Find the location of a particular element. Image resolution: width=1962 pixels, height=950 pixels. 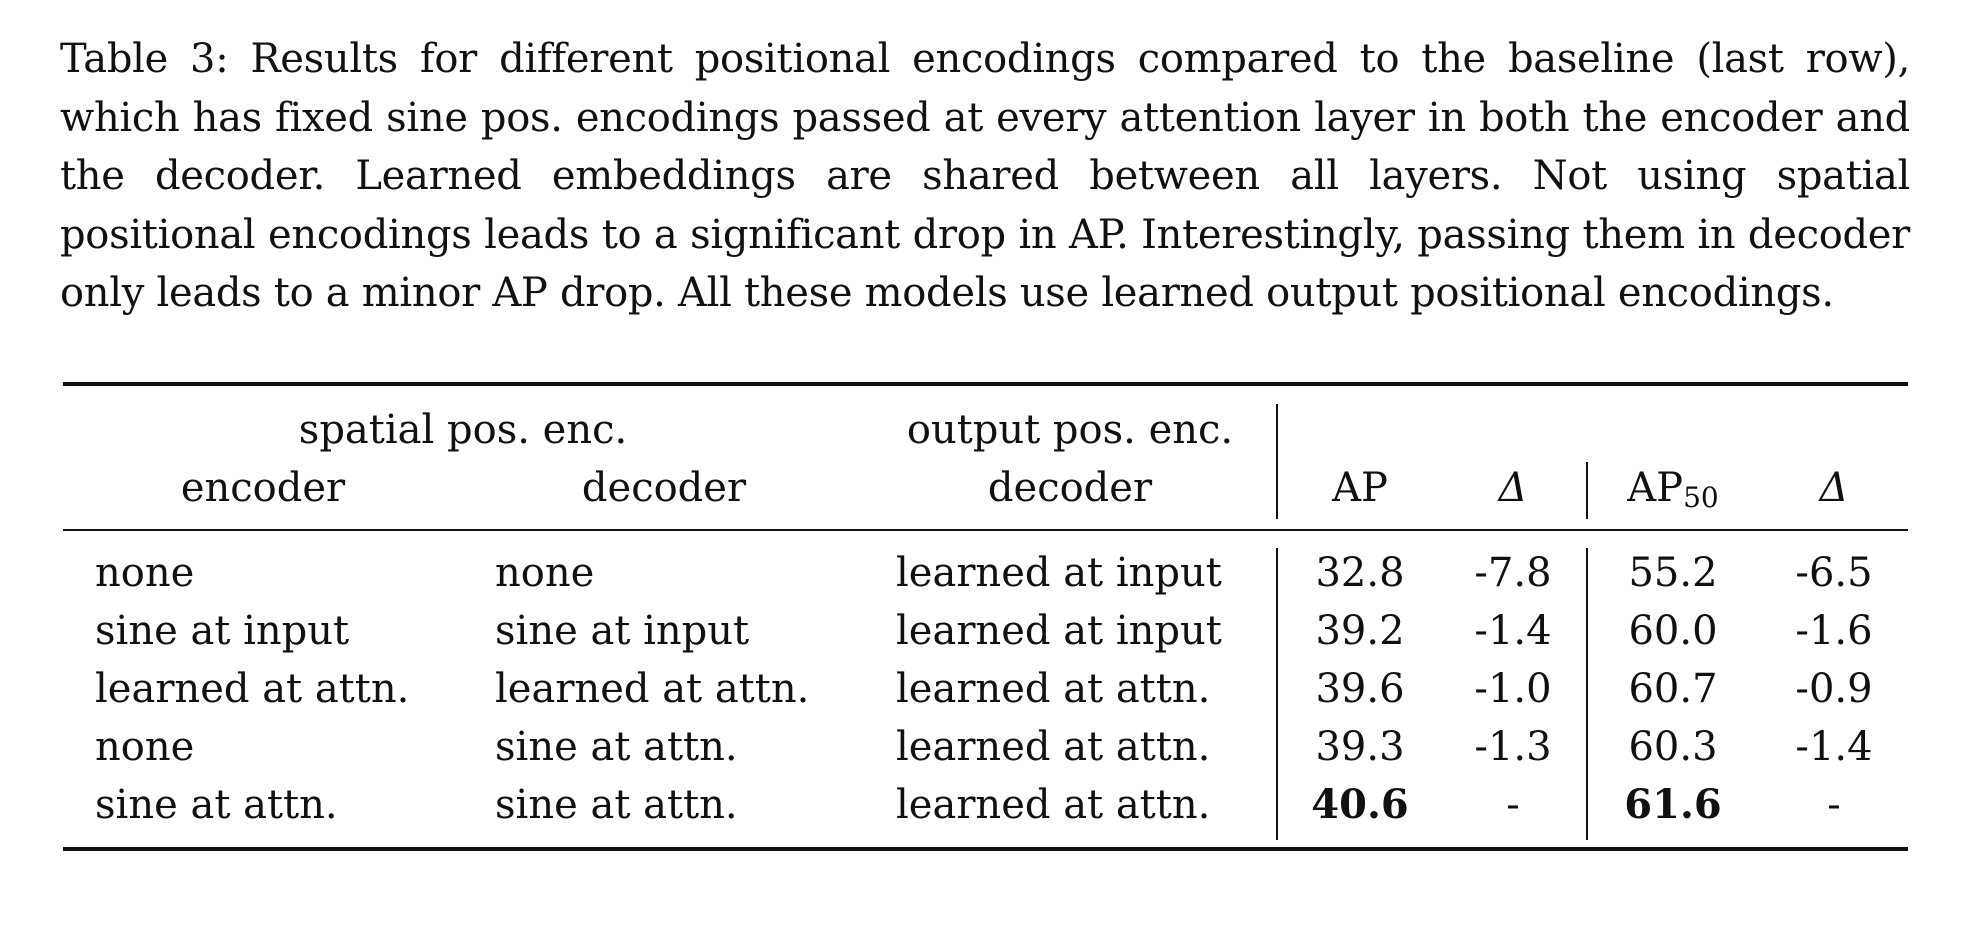

header-separator-ap50 is located at coordinates (1587, 490).